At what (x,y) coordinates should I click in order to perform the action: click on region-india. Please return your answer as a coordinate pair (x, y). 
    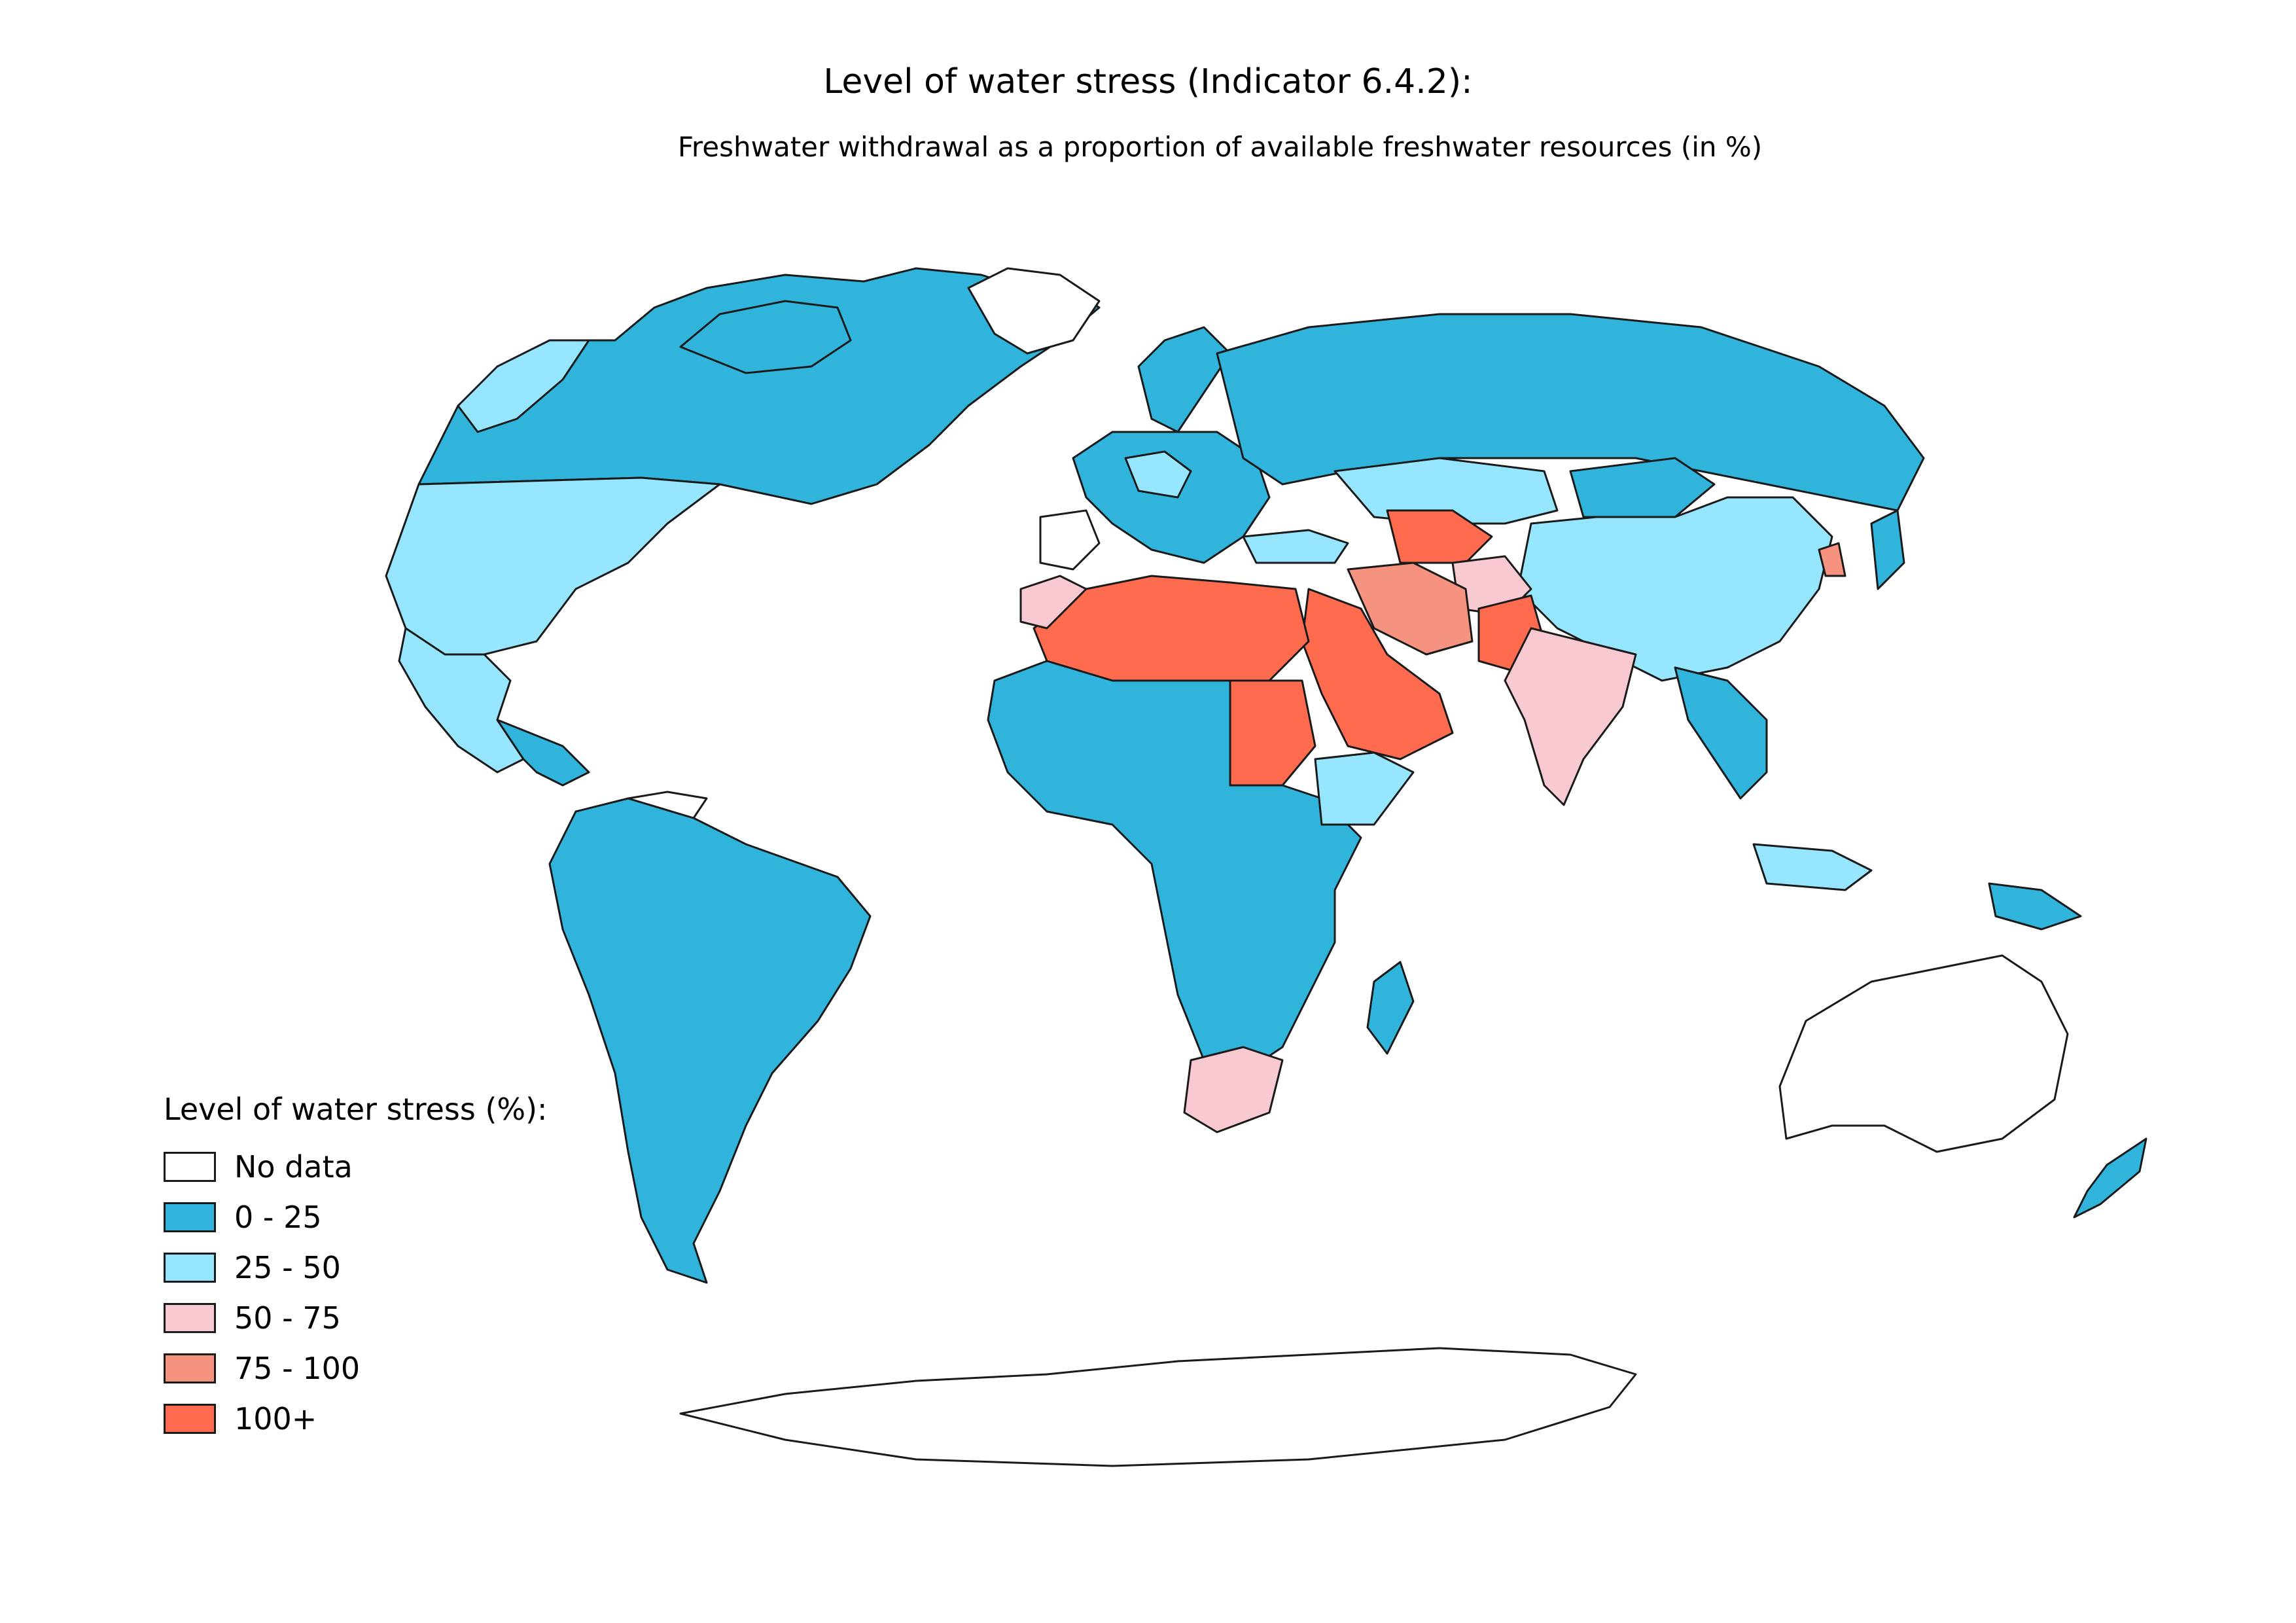
    Looking at the image, I should click on (1570, 716).